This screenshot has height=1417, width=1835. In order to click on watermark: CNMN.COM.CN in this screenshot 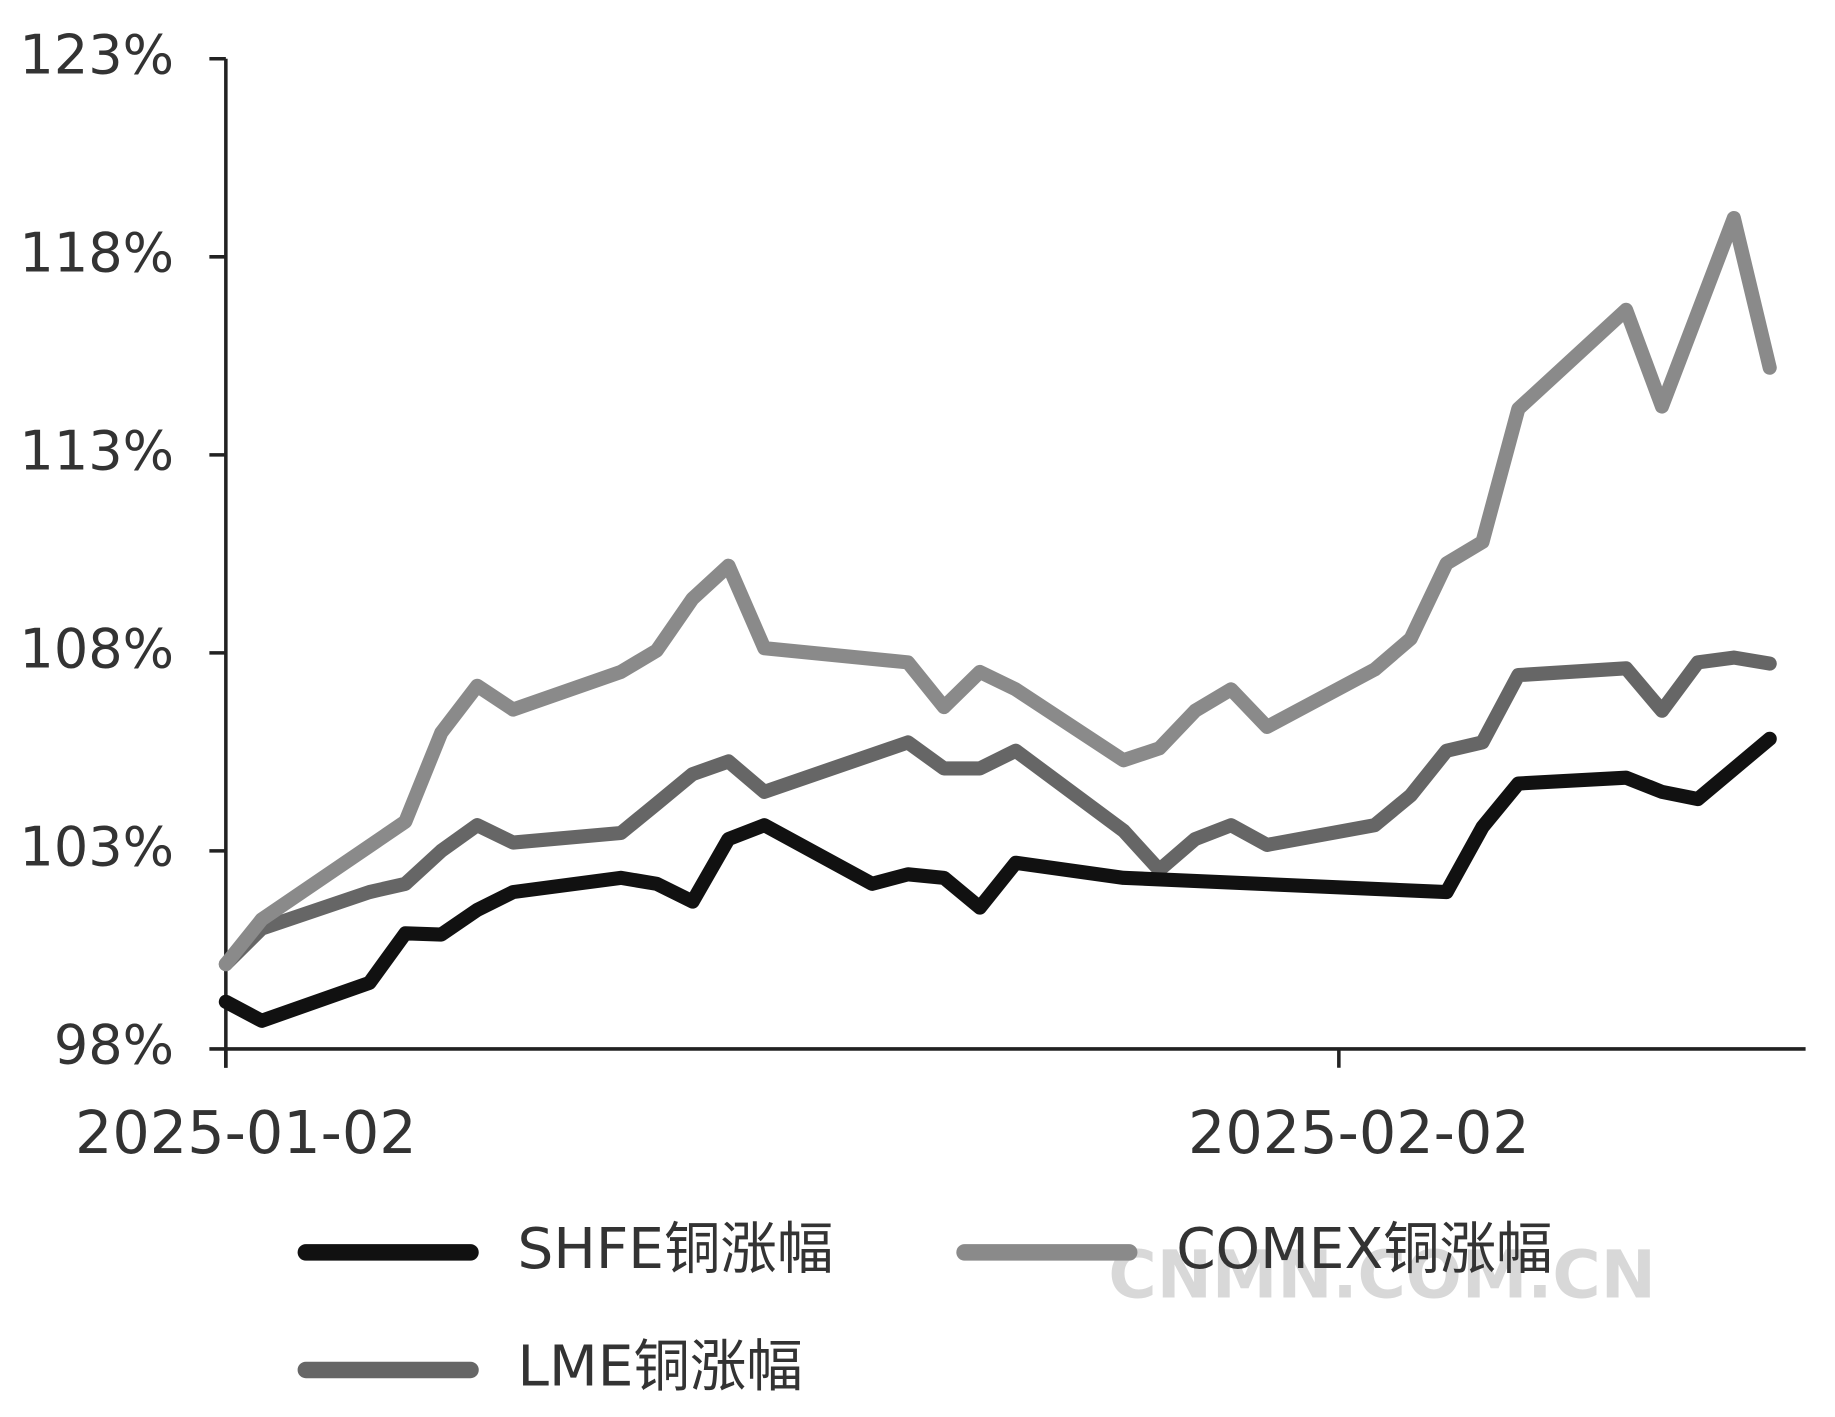, I will do `click(1382, 1274)`.